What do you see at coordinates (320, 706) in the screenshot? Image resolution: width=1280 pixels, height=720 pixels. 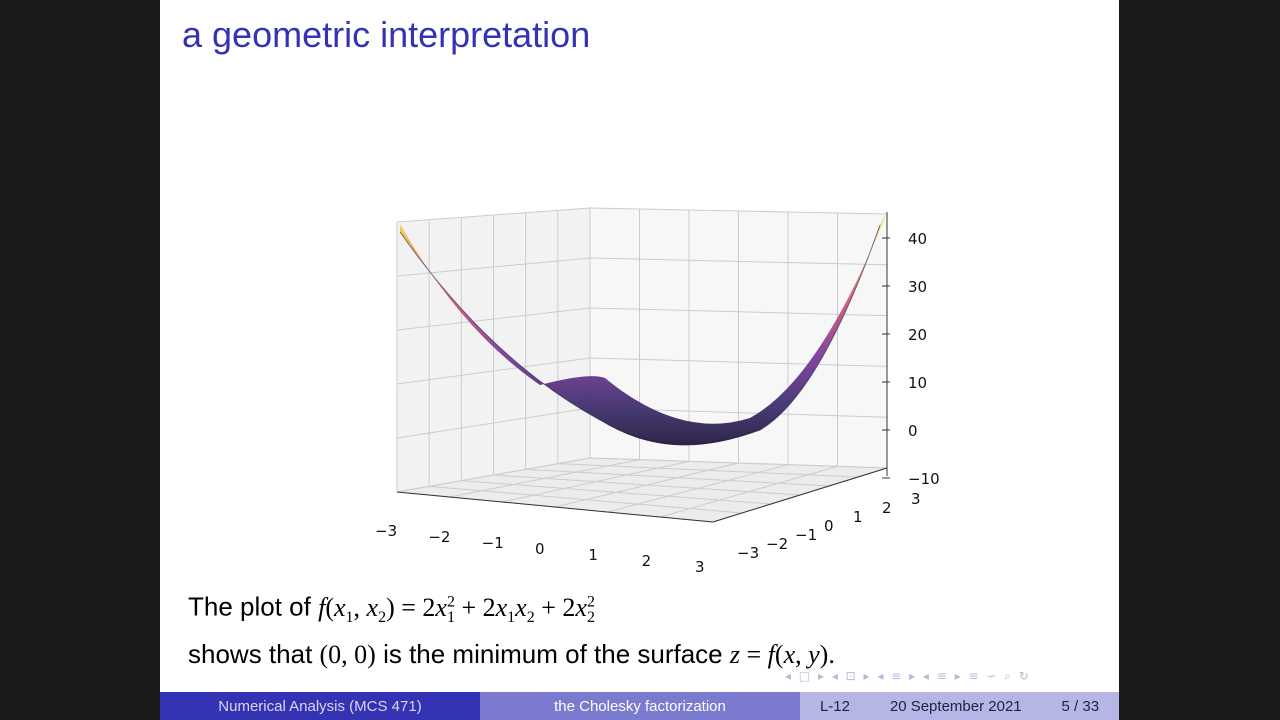 I see `footer-course: Numerical Analysis (MCS 471)` at bounding box center [320, 706].